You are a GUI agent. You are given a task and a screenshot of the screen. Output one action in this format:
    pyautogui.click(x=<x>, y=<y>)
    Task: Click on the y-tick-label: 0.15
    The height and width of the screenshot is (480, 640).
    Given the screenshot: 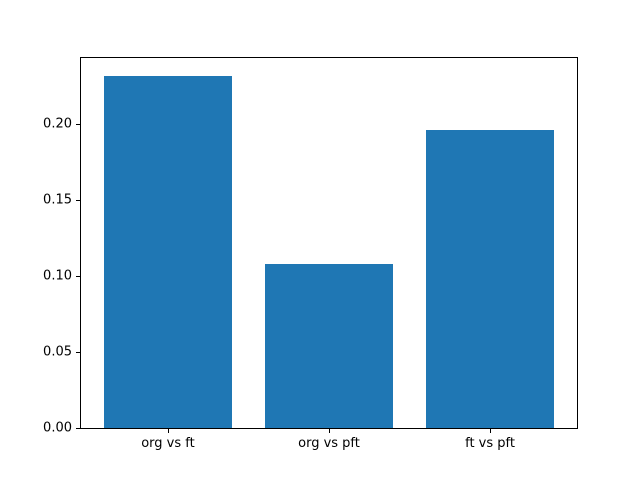 What is the action you would take?
    pyautogui.click(x=57, y=200)
    